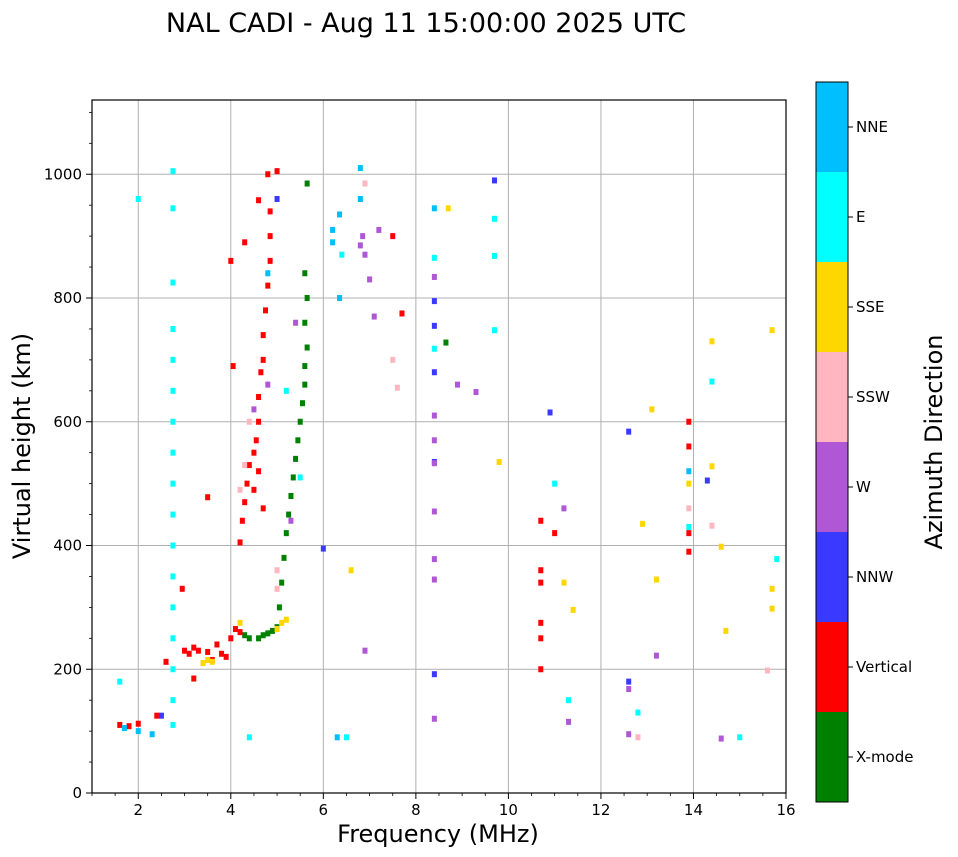 This screenshot has width=958, height=857. I want to click on x-tick-label: 8, so click(416, 810).